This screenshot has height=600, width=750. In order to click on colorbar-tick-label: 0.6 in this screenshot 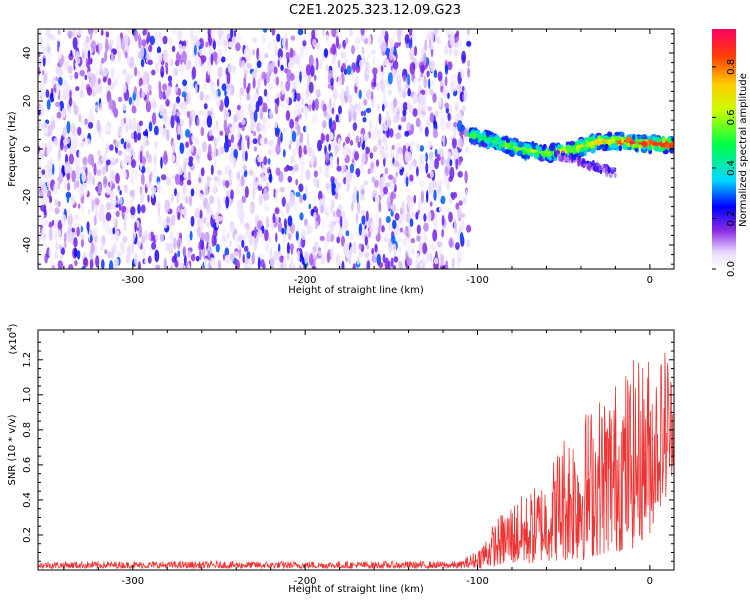, I will do `click(731, 117)`.